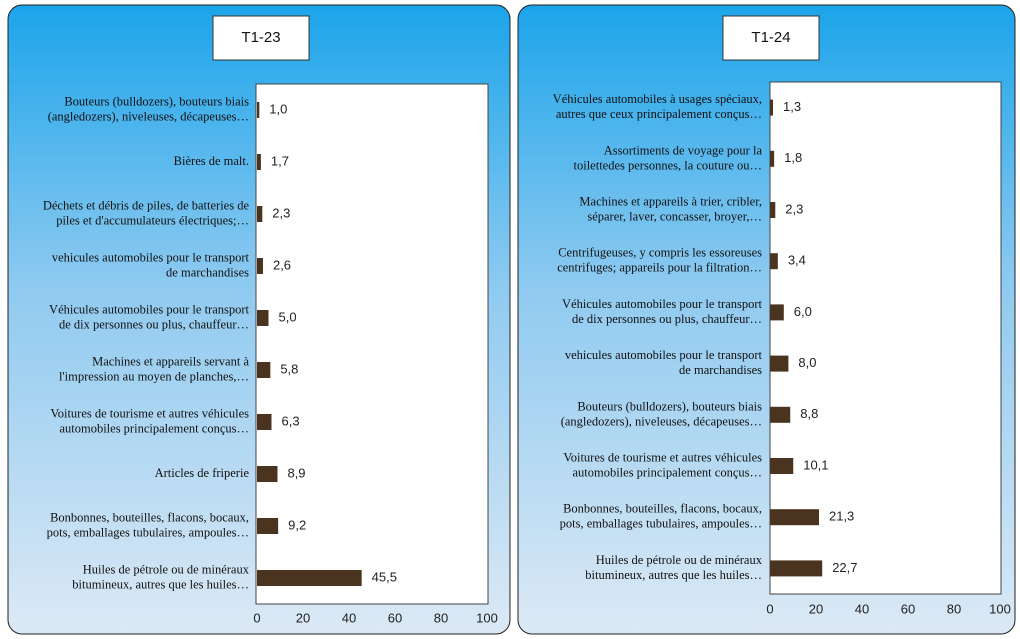 The width and height of the screenshot is (1020, 639). I want to click on value-label: 8,9, so click(296, 472).